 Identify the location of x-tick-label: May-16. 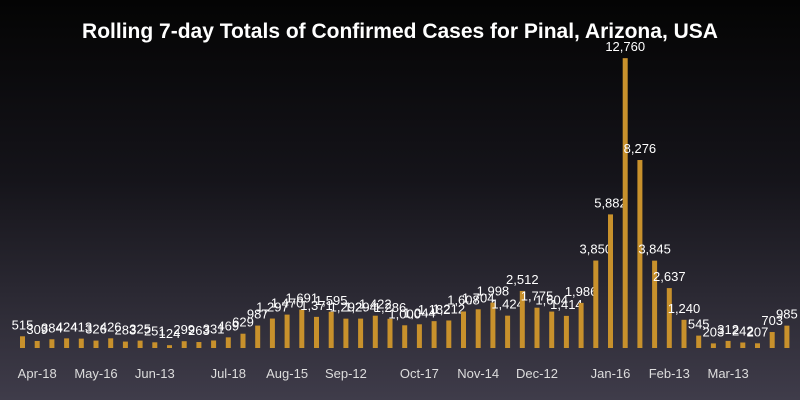
(95, 373).